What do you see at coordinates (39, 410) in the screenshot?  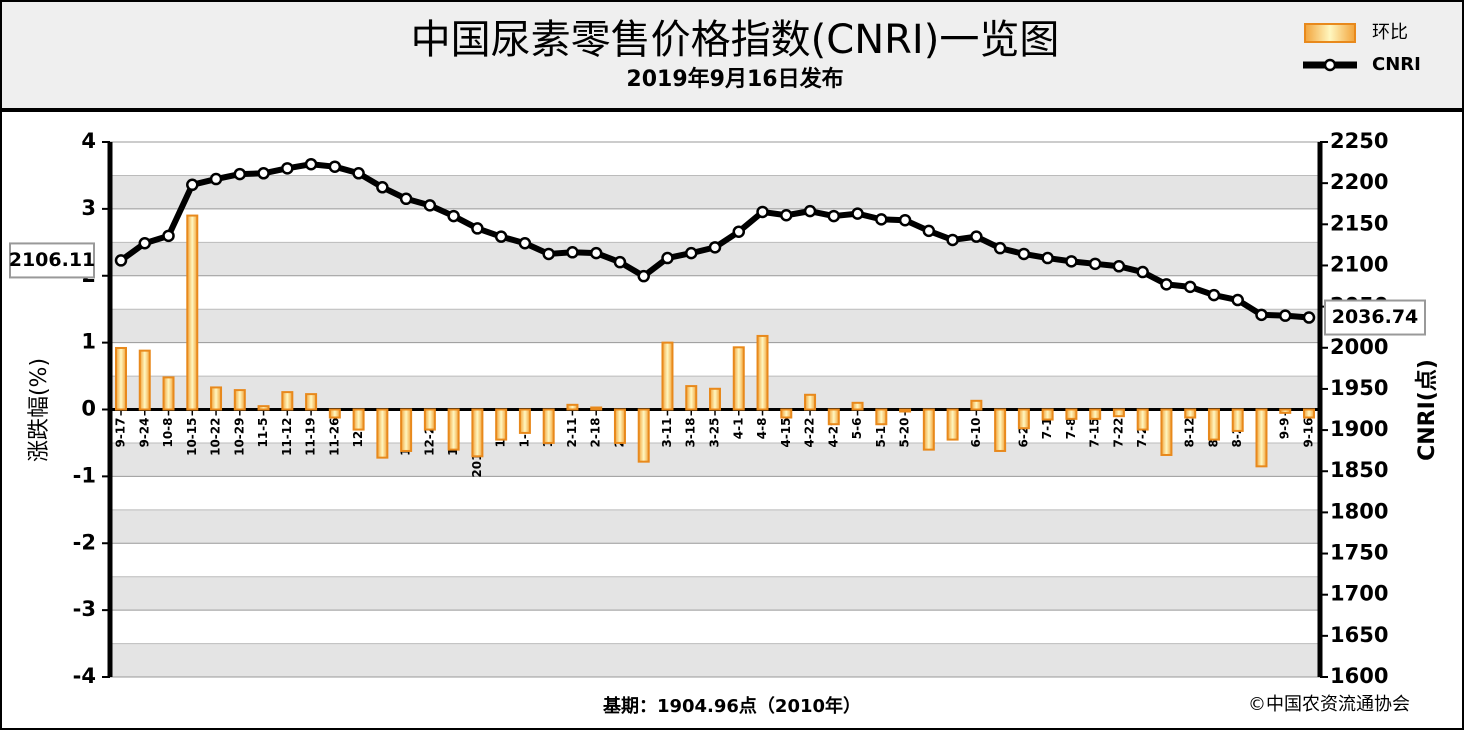 I see `y-axis-label: 涨跌幅(%)` at bounding box center [39, 410].